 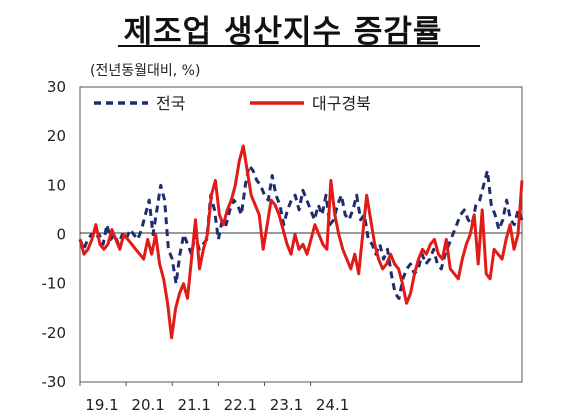 I want to click on x-tick-label: 24.1, so click(x=332, y=405).